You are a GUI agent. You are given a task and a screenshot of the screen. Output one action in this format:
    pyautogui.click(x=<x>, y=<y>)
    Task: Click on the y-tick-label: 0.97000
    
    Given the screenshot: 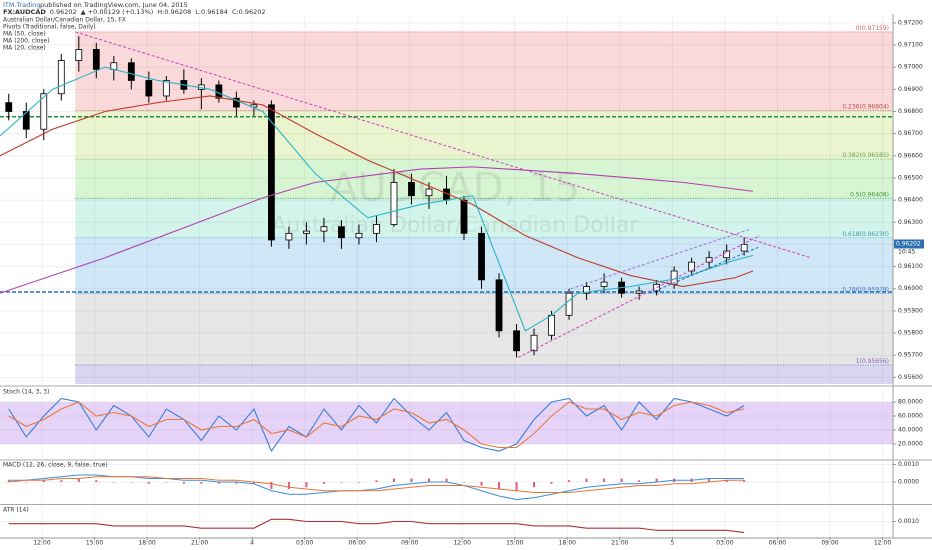 What is the action you would take?
    pyautogui.click(x=910, y=67)
    